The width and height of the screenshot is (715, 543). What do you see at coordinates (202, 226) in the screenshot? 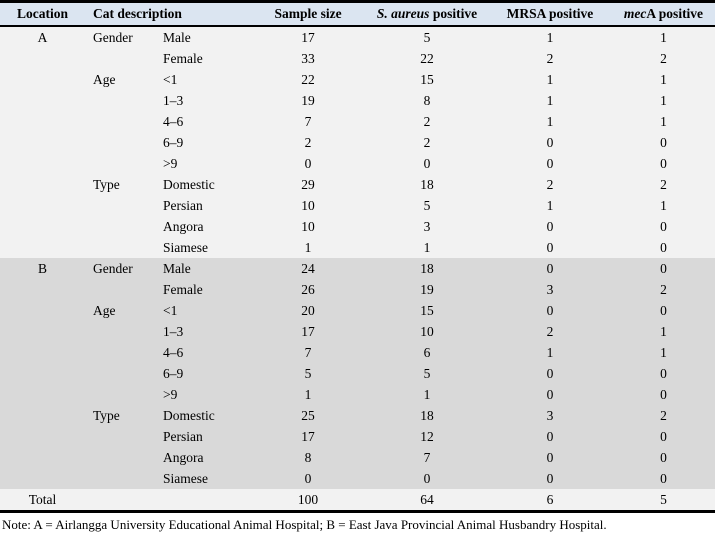
I see `subcategory-cell: Angora` at bounding box center [202, 226].